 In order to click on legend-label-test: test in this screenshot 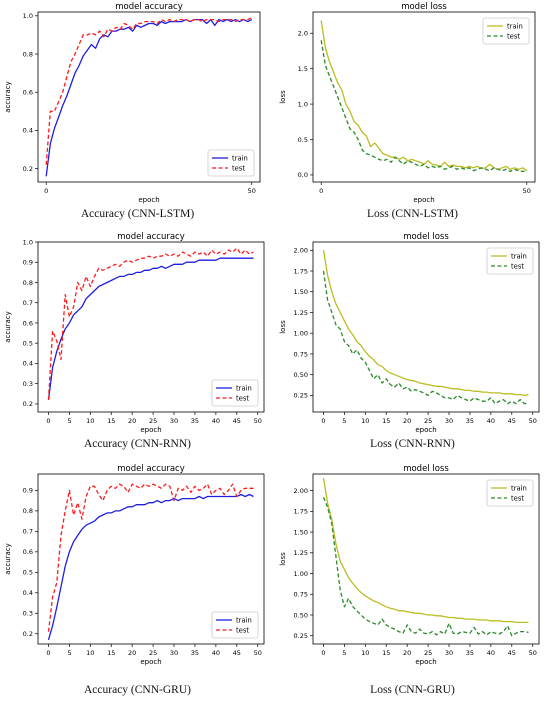, I will do `click(513, 36)`.